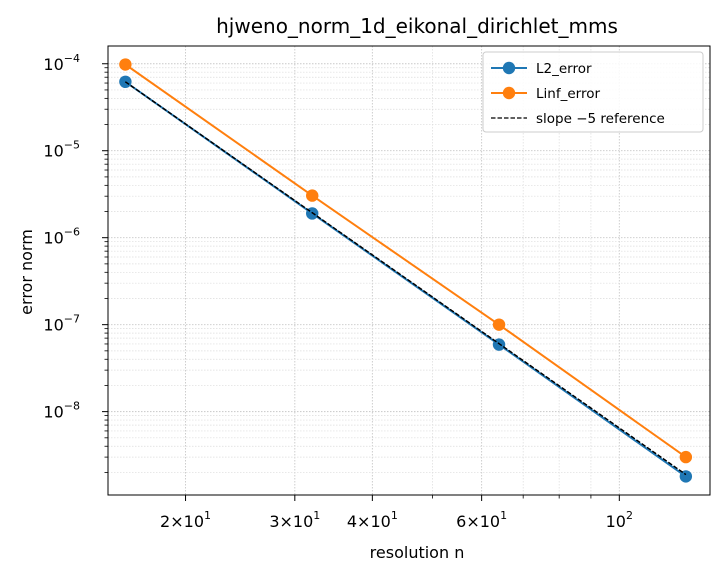 The width and height of the screenshot is (727, 580). I want to click on x-tick-label: 102, so click(619, 520).